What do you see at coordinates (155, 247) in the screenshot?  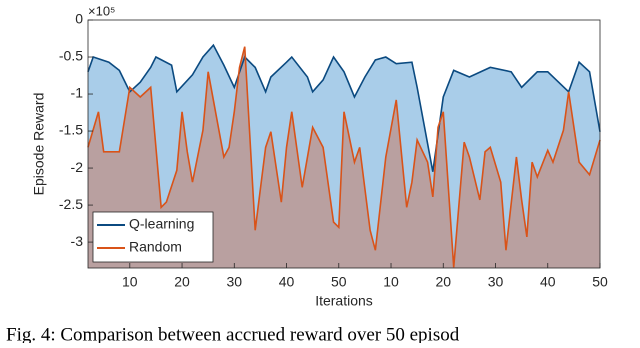 I see `legend-label: Random` at bounding box center [155, 247].